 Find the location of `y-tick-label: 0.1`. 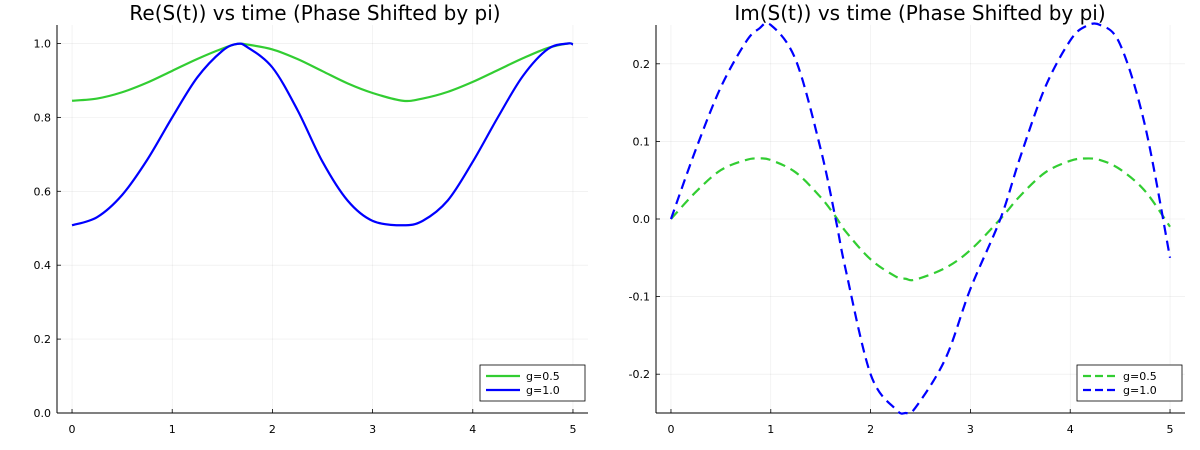

y-tick-label: 0.1 is located at coordinates (642, 141).